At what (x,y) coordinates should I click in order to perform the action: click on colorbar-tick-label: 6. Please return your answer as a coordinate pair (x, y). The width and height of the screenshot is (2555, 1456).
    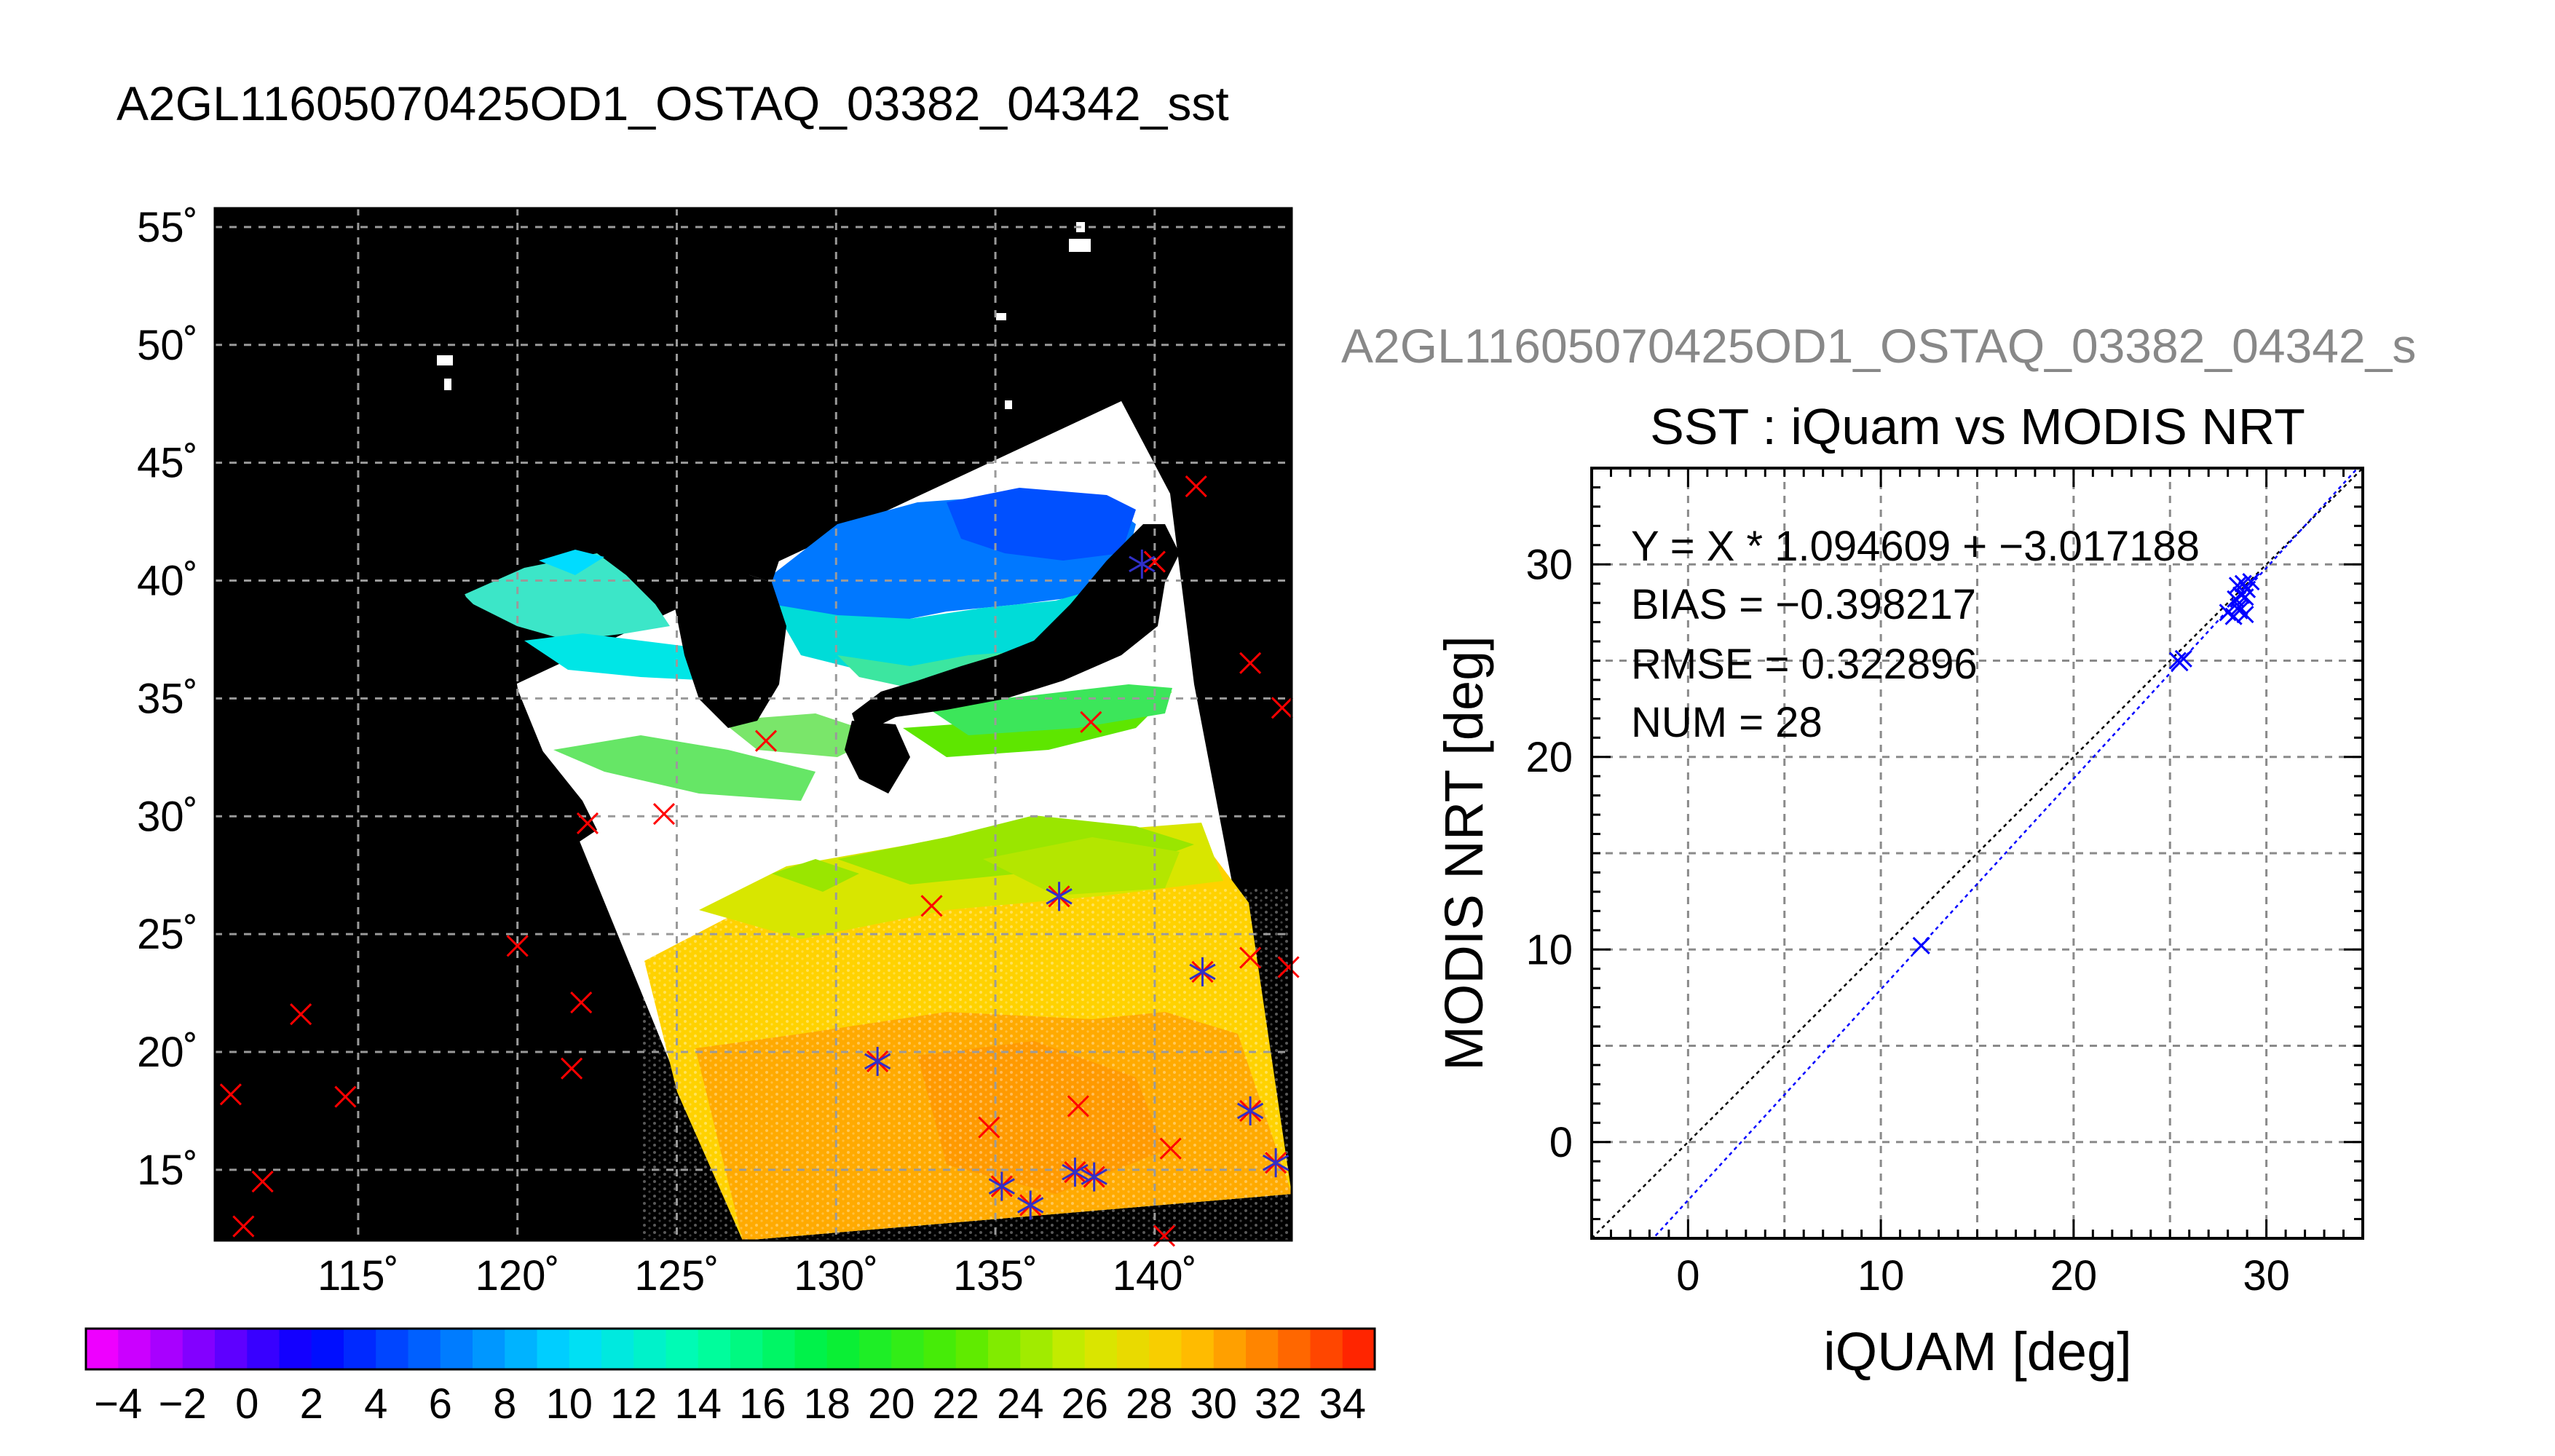
    Looking at the image, I should click on (440, 1404).